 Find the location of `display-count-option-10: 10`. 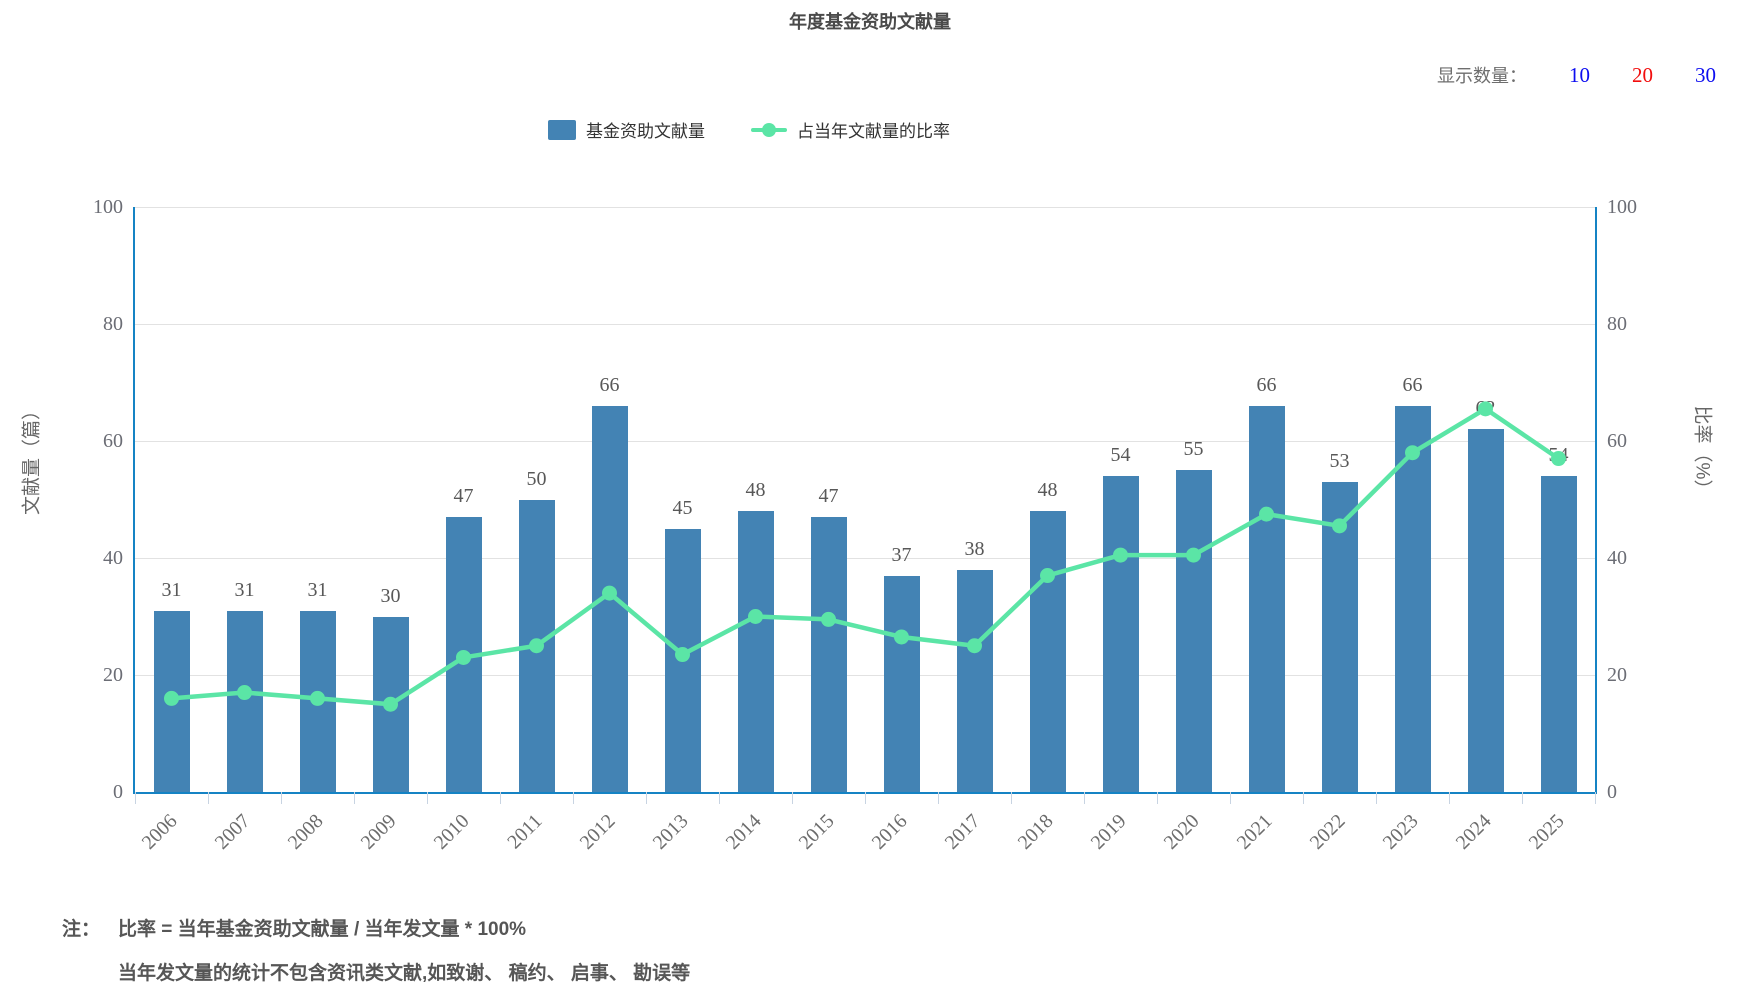

display-count-option-10: 10 is located at coordinates (1579, 75).